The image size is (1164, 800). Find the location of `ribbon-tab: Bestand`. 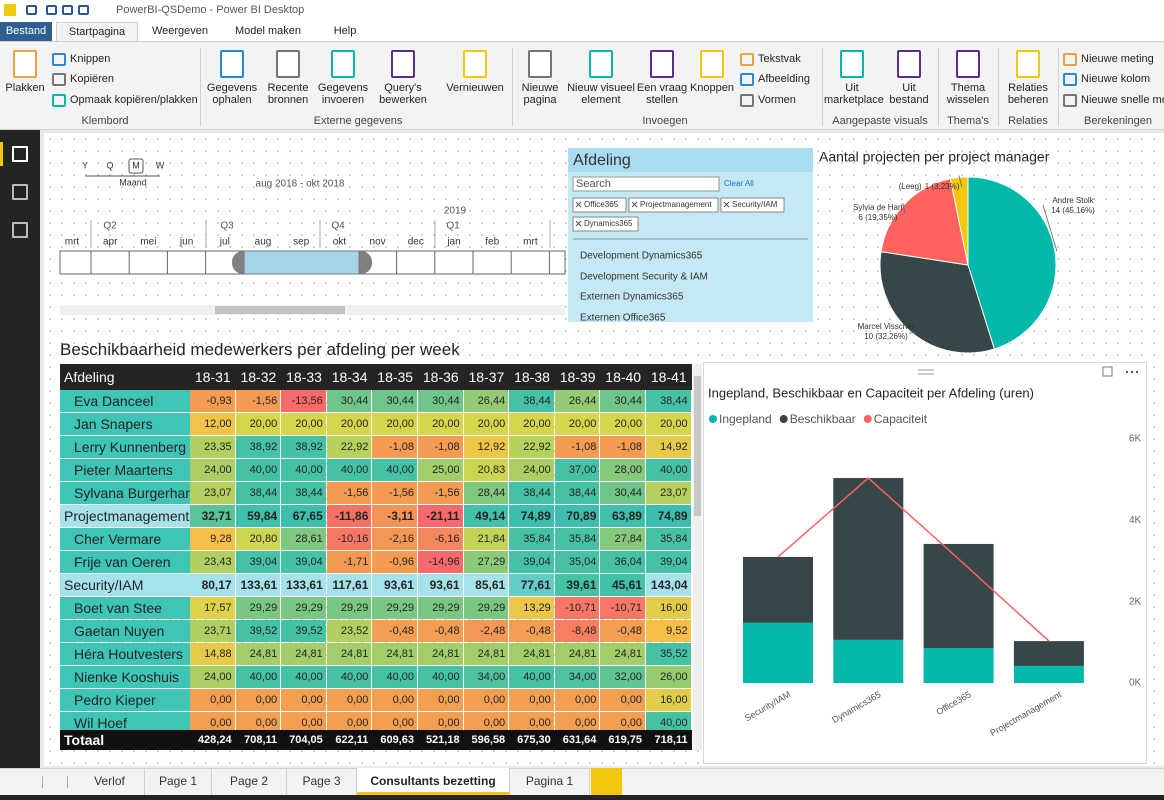

ribbon-tab: Bestand is located at coordinates (26, 32).